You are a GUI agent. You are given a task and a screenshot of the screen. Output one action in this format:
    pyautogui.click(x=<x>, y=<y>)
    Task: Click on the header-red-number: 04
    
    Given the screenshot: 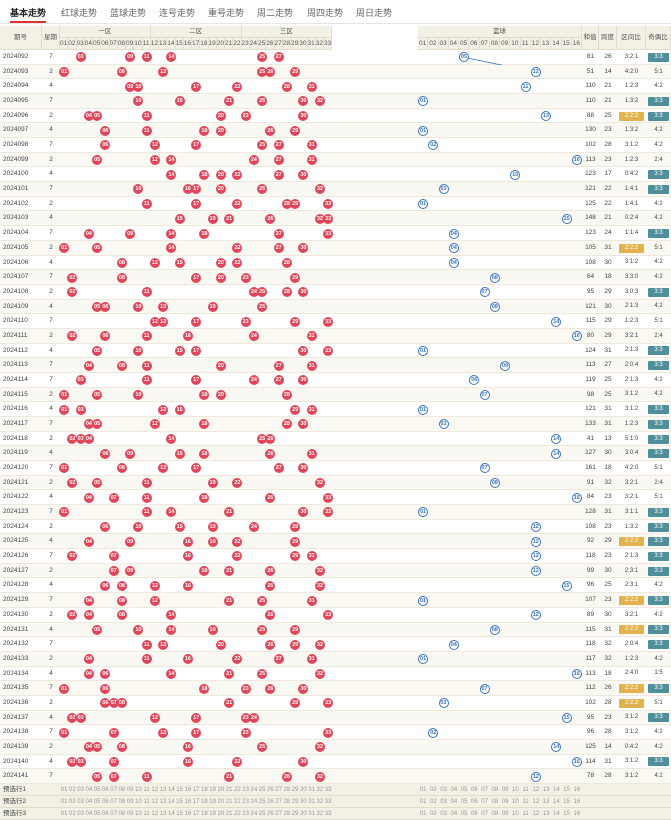 What is the action you would take?
    pyautogui.click(x=88, y=44)
    